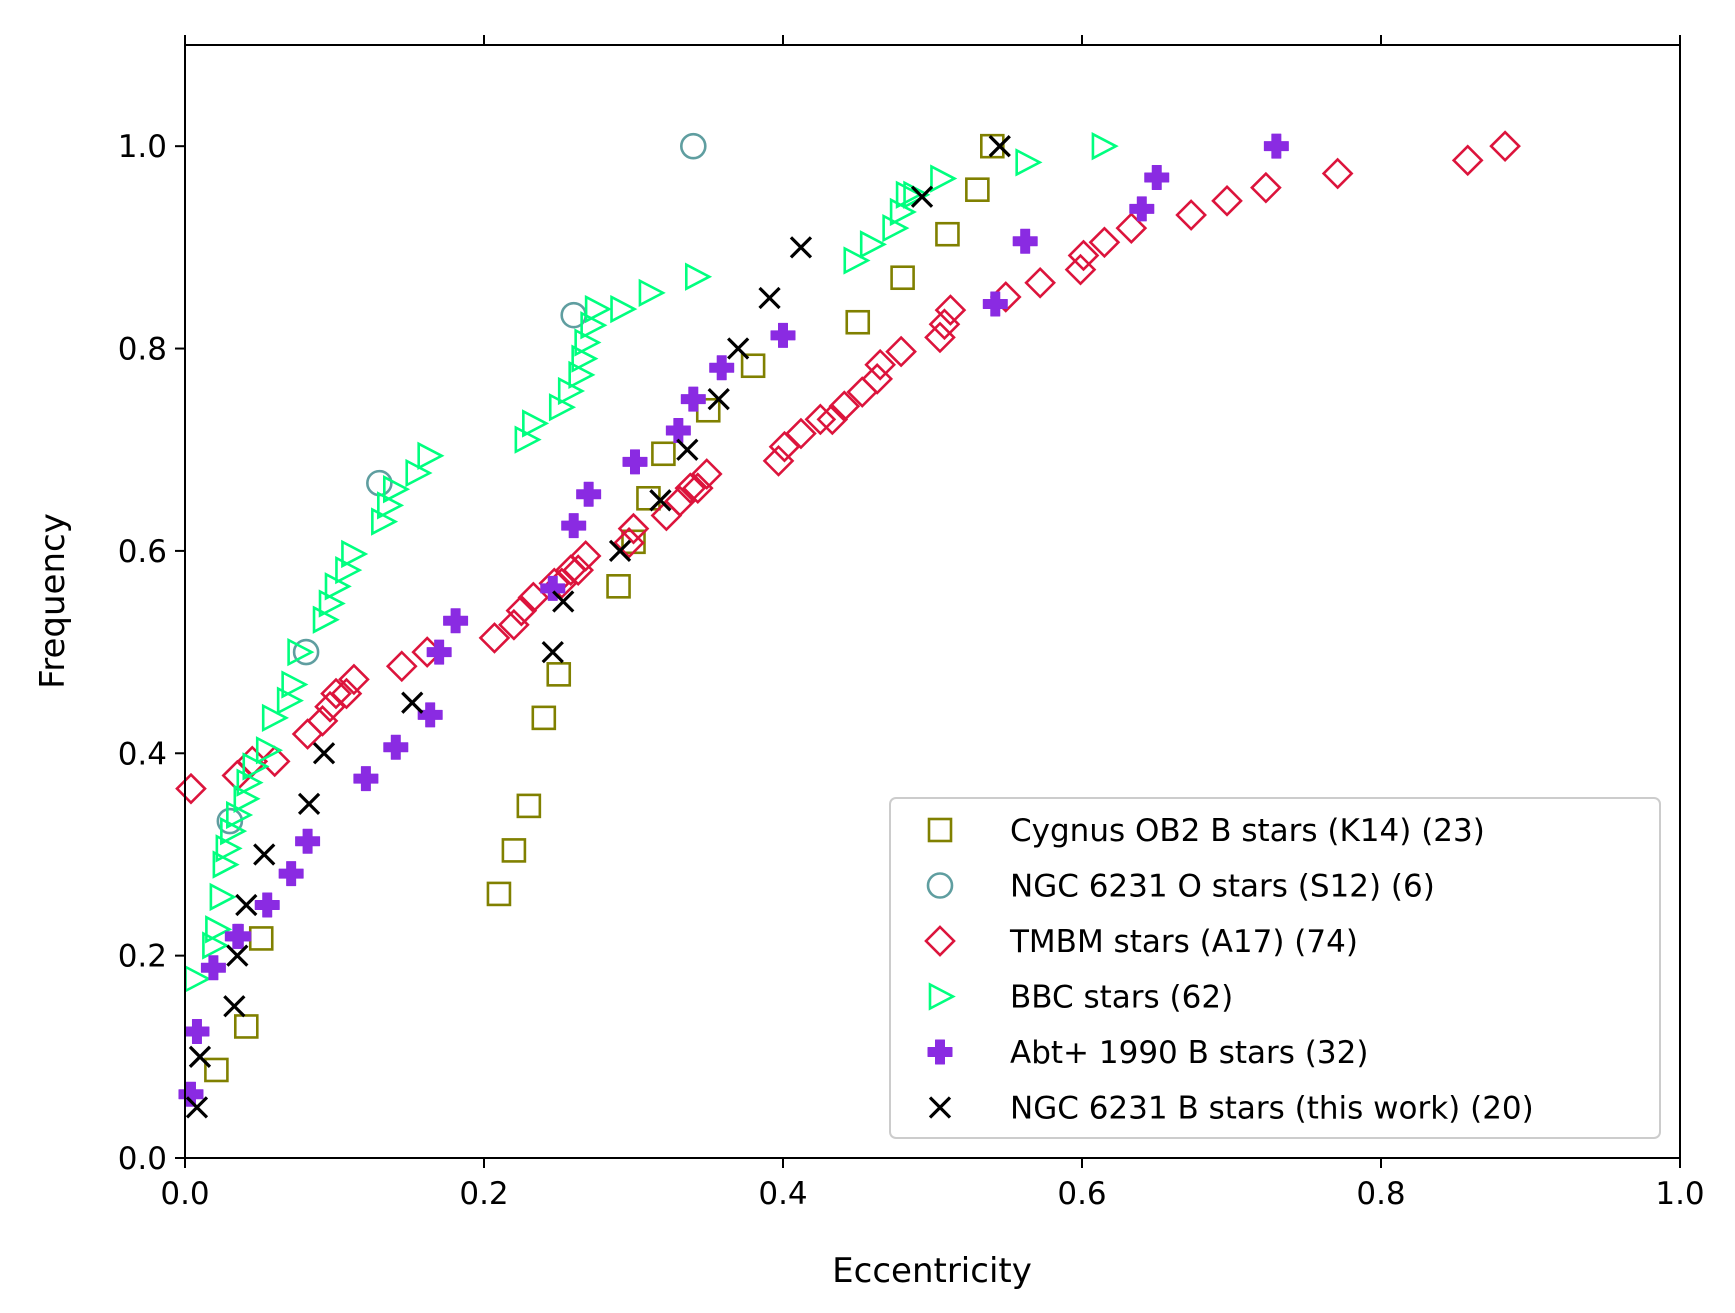 This screenshot has height=1313, width=1735. What do you see at coordinates (184, 1194) in the screenshot?
I see `x-tick-label: 0.0` at bounding box center [184, 1194].